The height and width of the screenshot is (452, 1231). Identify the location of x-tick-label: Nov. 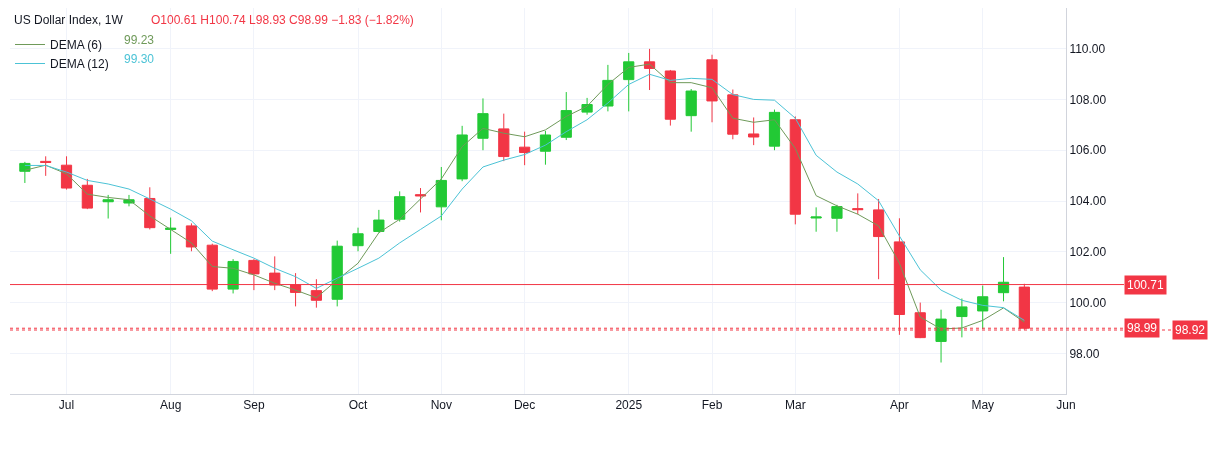
(441, 405).